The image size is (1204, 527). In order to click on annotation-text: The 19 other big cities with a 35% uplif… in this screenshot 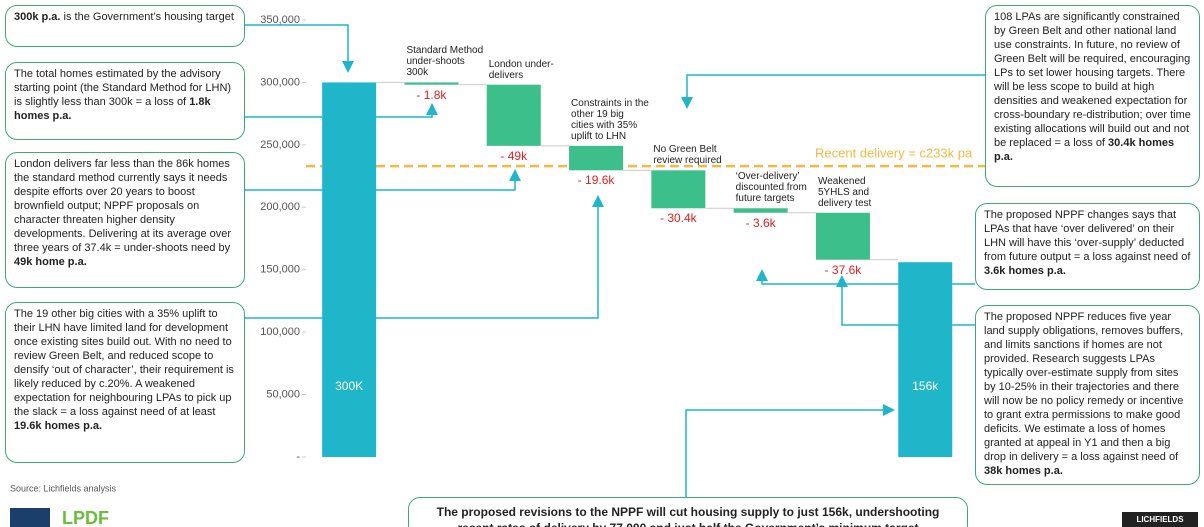, I will do `click(124, 363)`.